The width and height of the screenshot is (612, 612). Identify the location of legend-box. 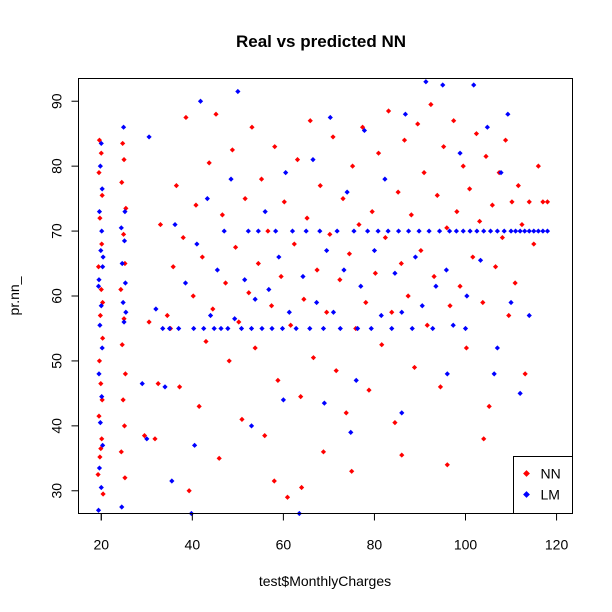
(543, 485).